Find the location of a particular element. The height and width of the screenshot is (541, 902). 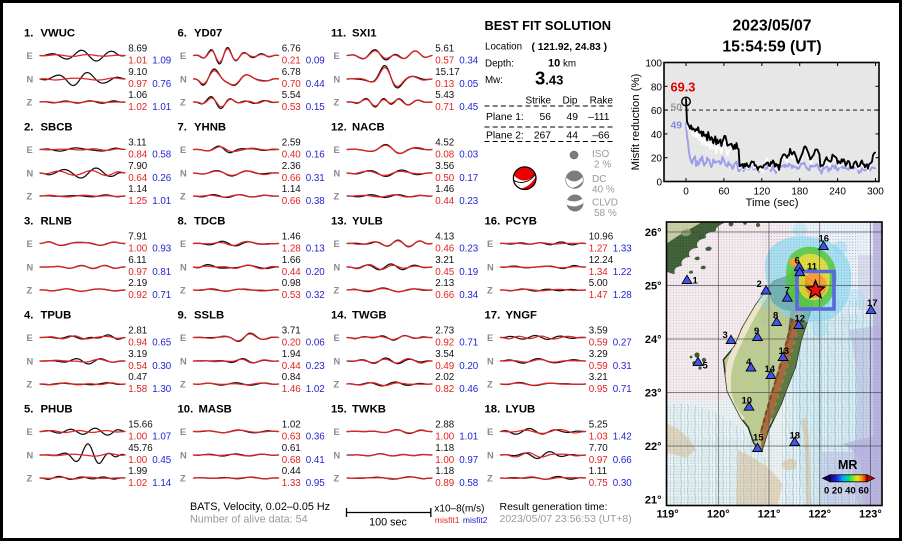

svg-text: 9 is located at coordinates (756, 331).